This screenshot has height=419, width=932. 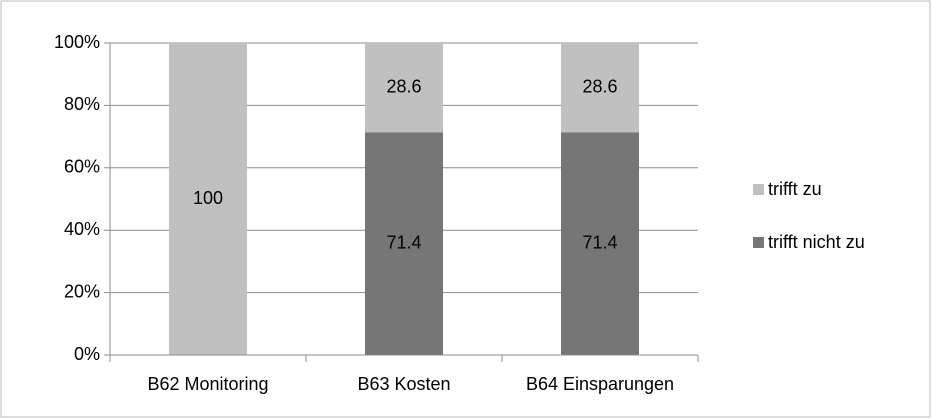 I want to click on data-label: 100, so click(x=208, y=198).